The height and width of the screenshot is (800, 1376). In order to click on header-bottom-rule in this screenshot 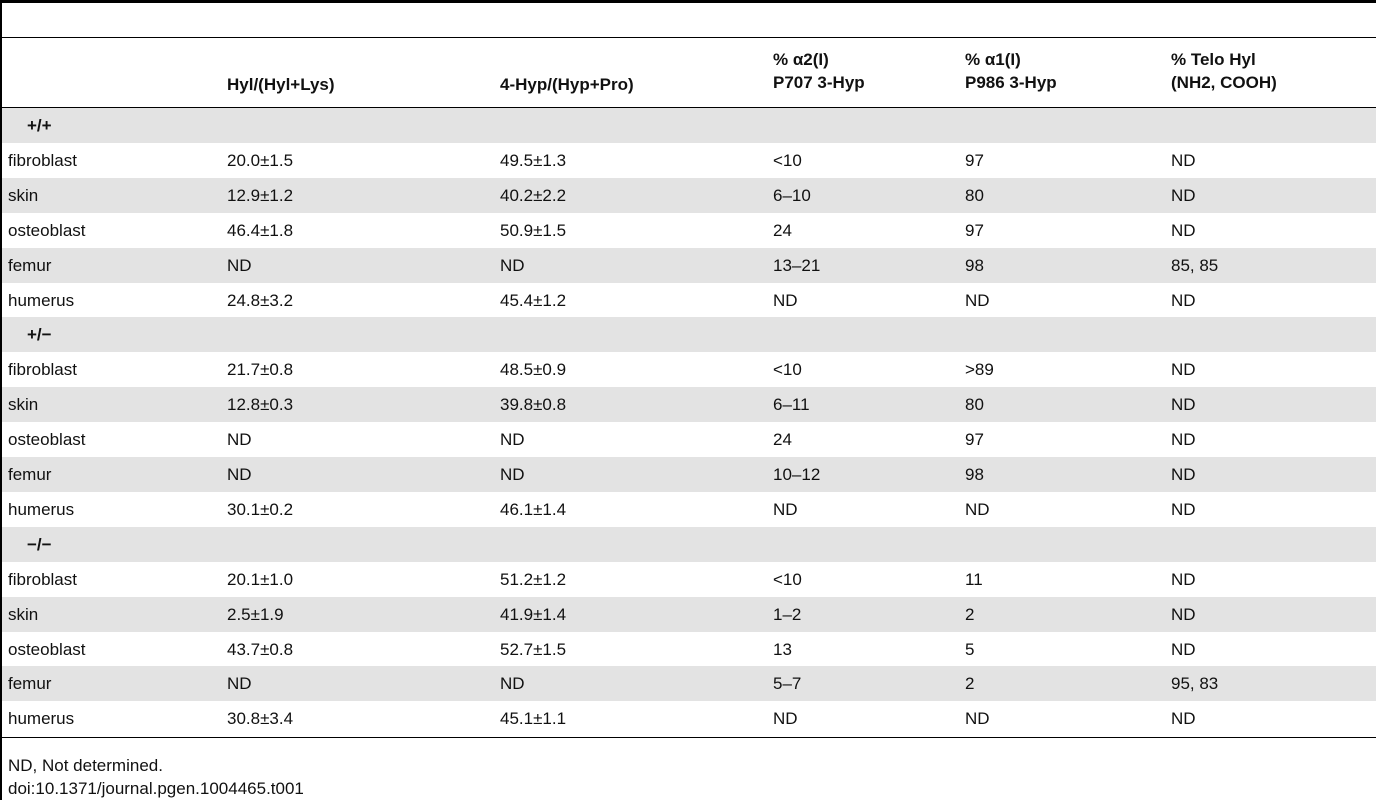, I will do `click(688, 107)`.